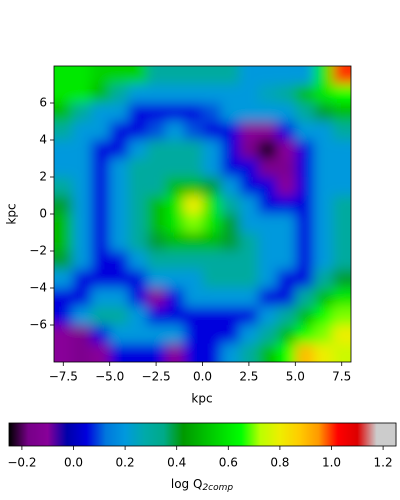 This screenshot has height=500, width=400. Describe the element at coordinates (43, 140) in the screenshot. I see `y-tick-label: 4` at that location.